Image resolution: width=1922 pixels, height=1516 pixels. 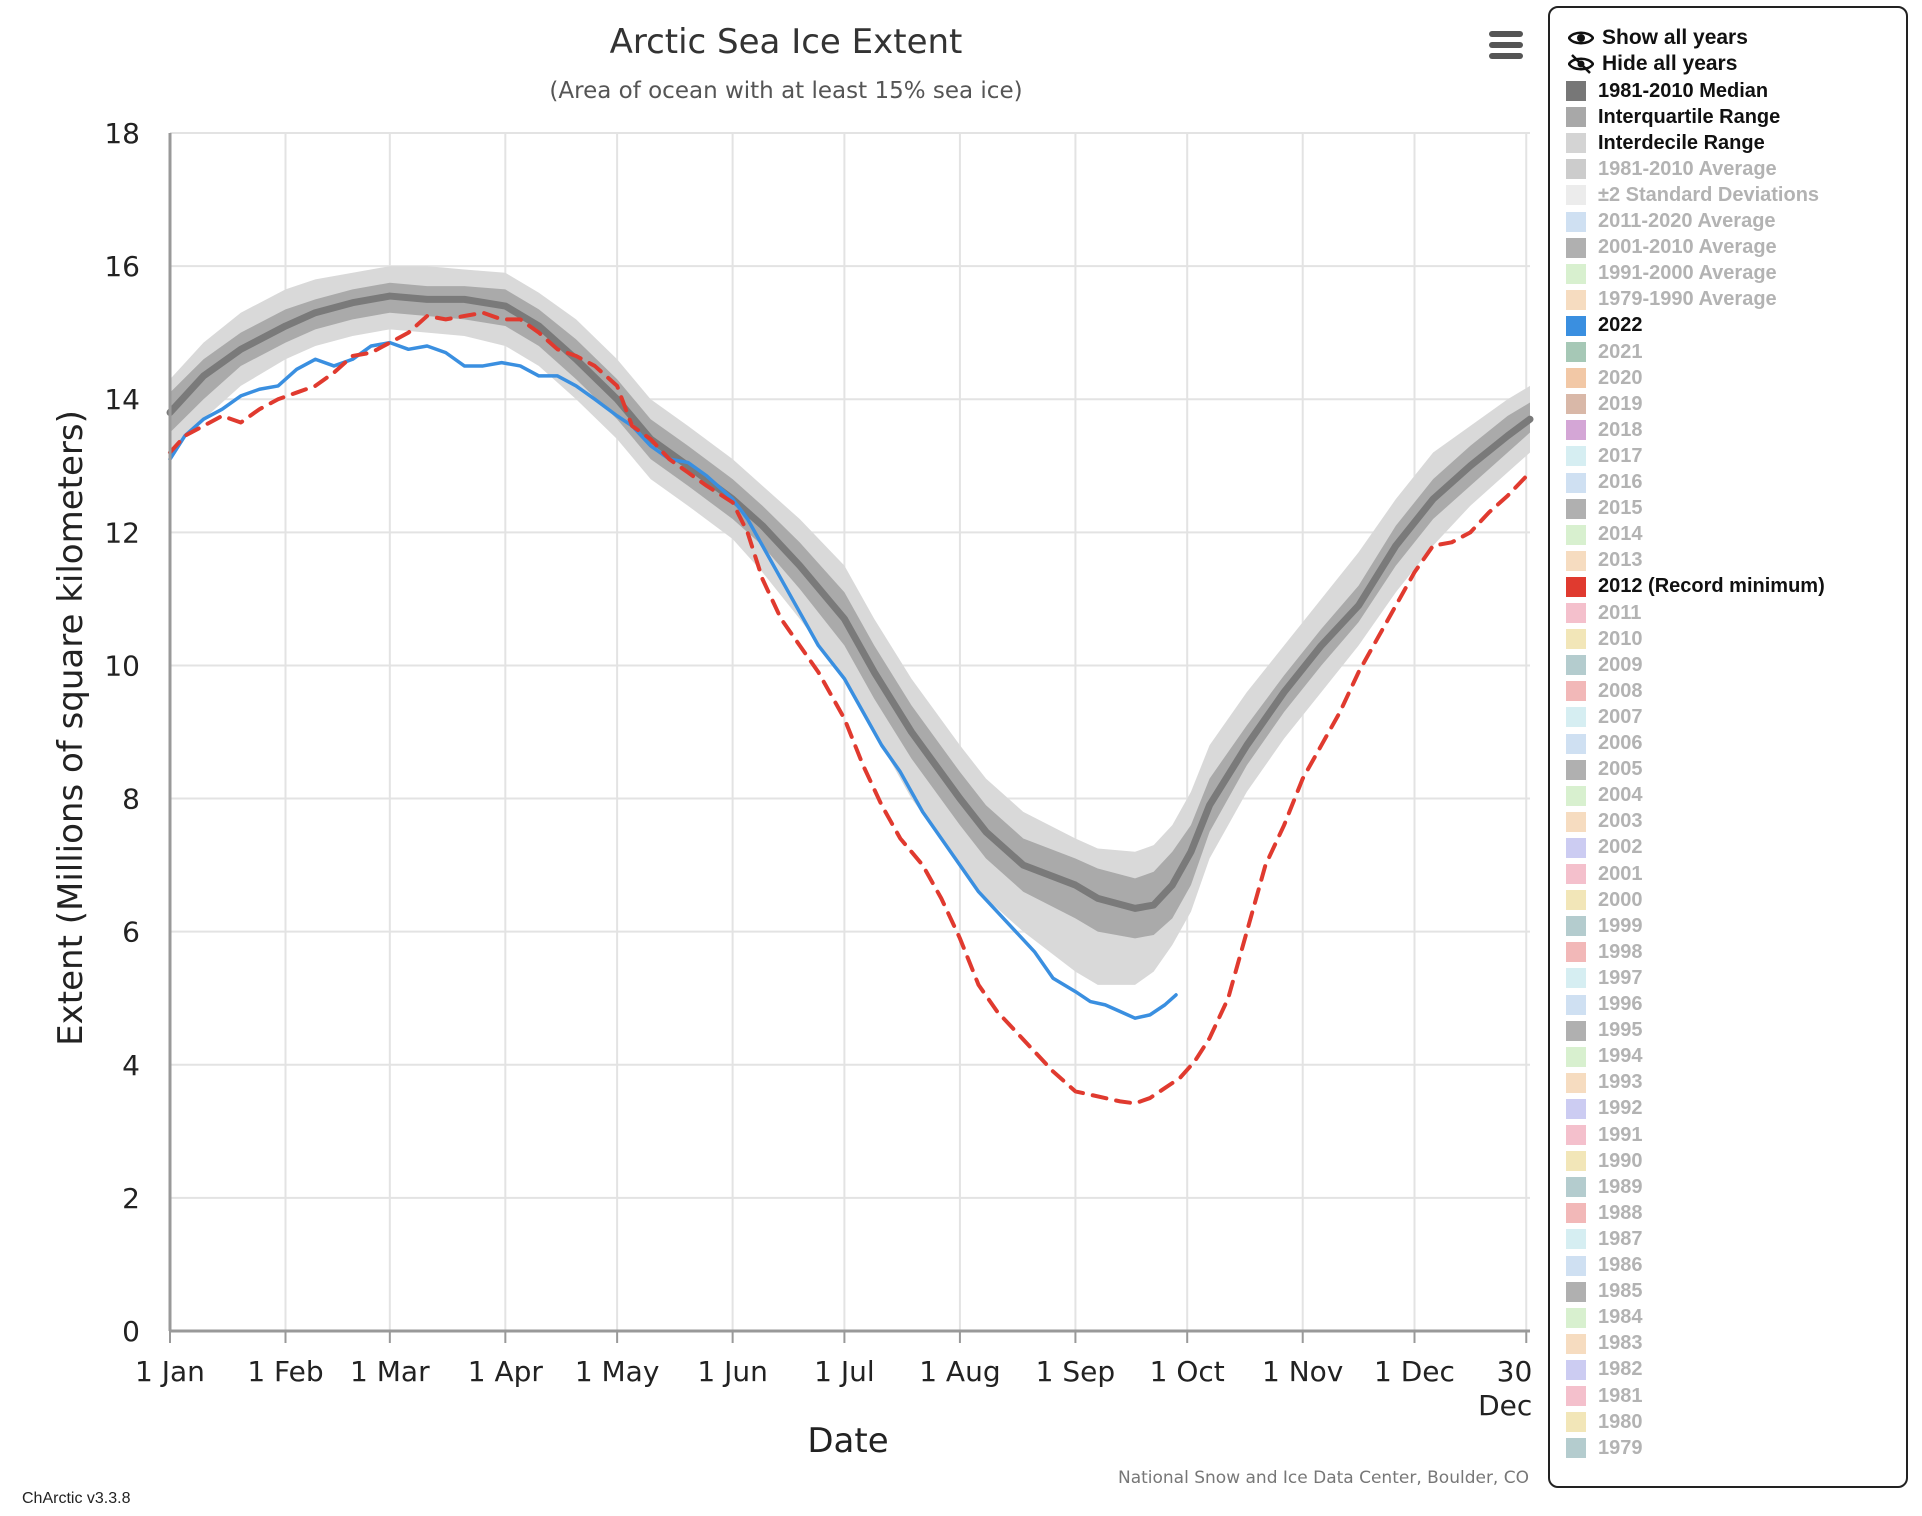 I want to click on legend-label: 1993, so click(x=1620, y=1082).